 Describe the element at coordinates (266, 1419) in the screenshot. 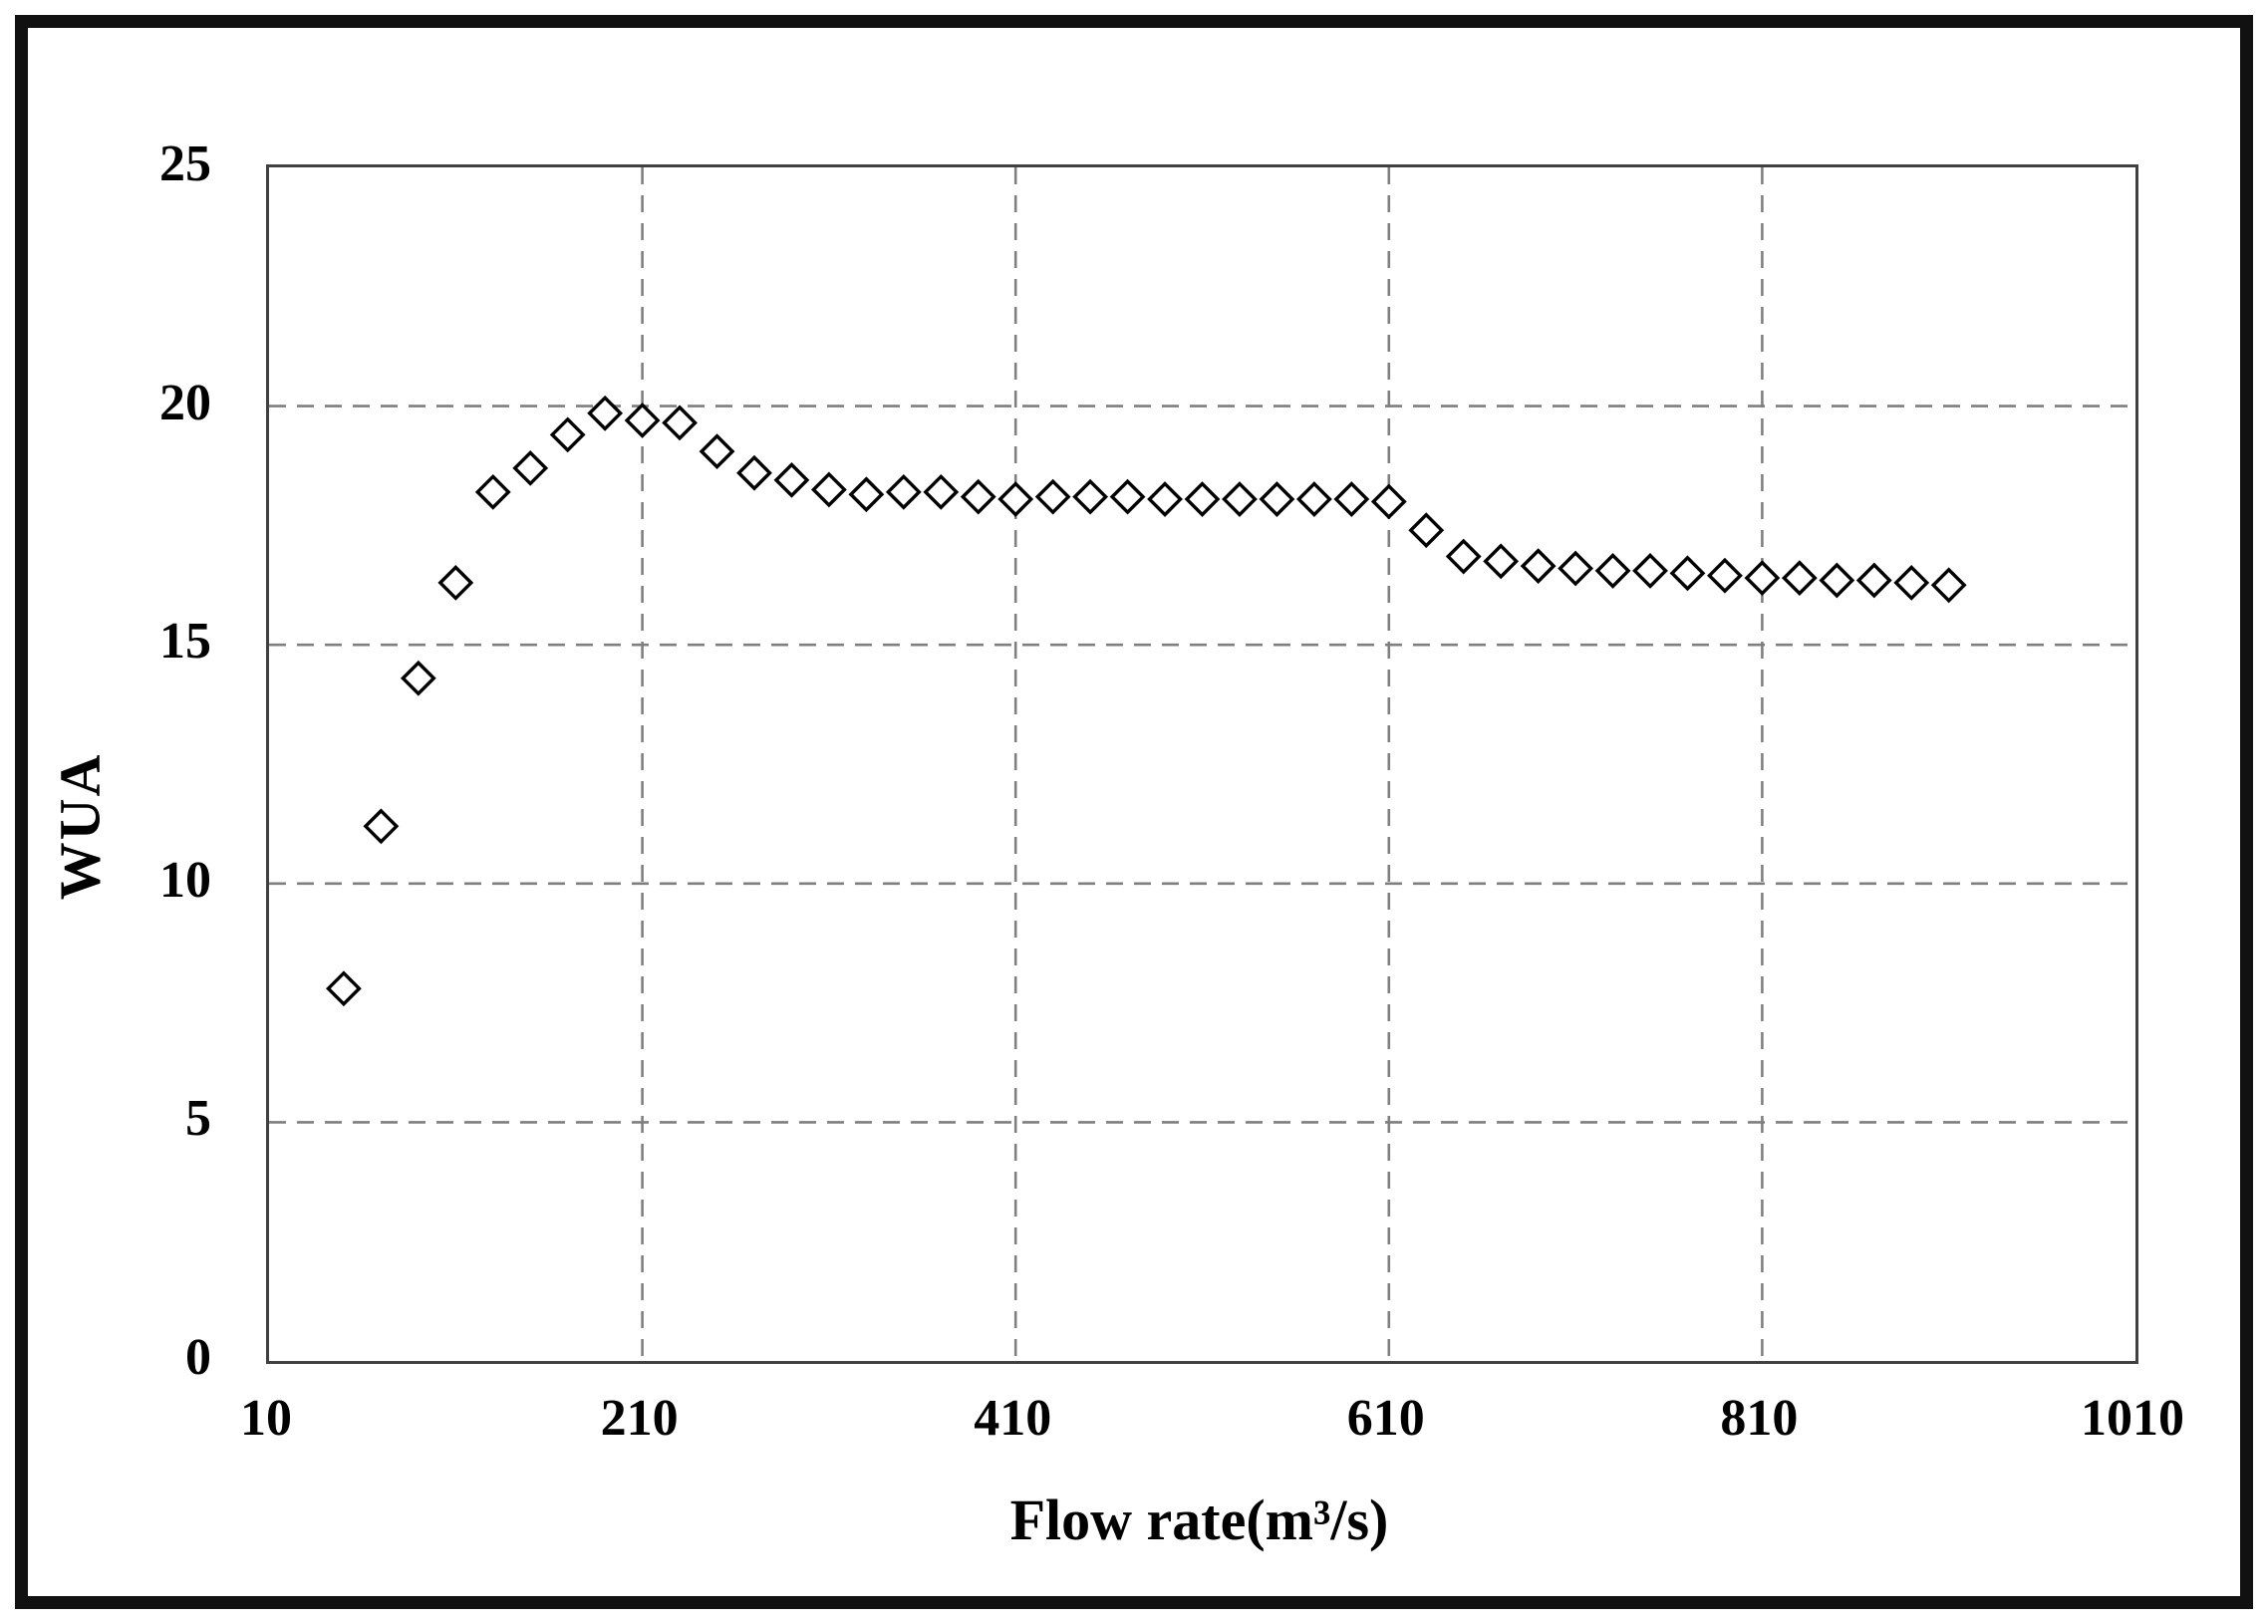

I see `x-tick-label: 10` at that location.